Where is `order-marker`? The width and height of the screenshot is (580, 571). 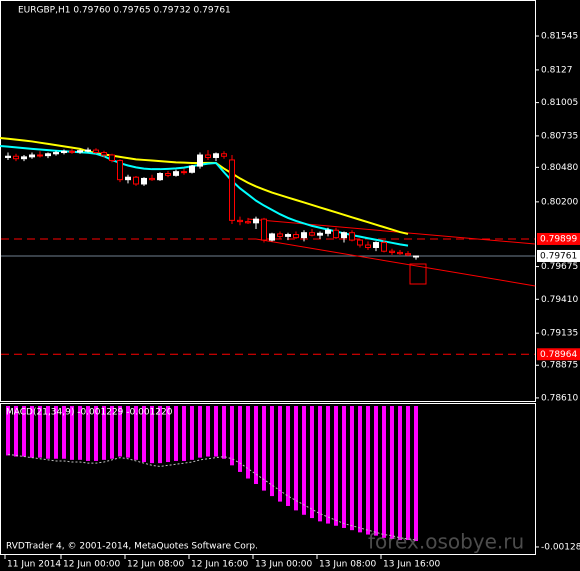 order-marker is located at coordinates (418, 274).